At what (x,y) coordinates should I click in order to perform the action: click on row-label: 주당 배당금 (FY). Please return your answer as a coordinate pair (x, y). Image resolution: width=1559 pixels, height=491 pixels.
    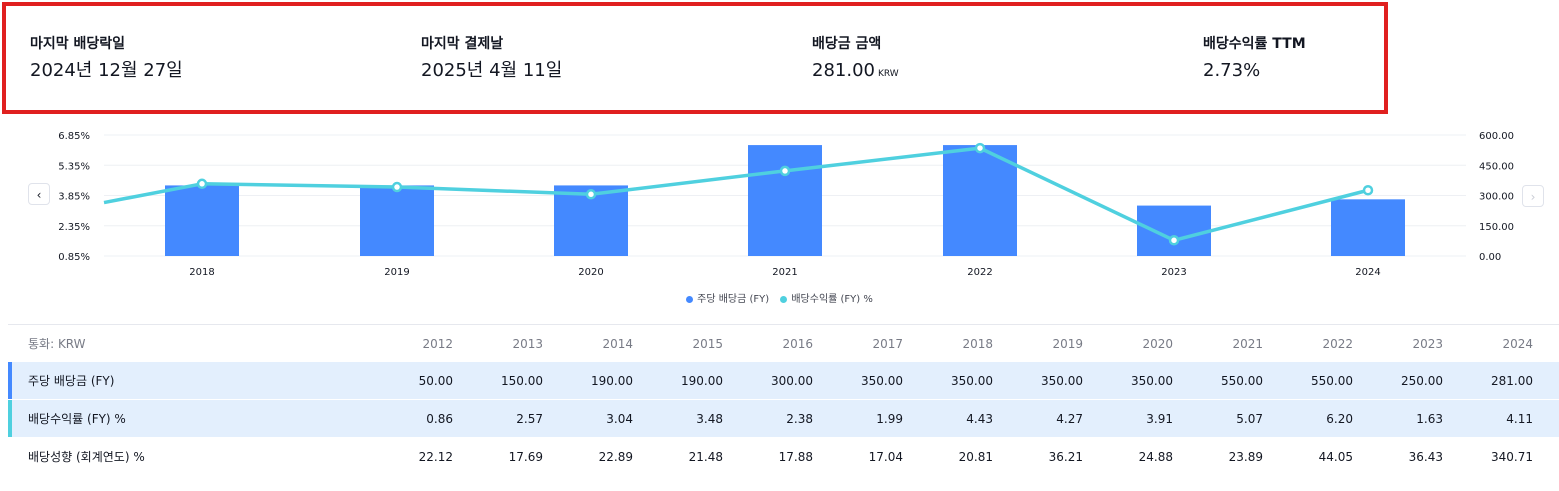
    Looking at the image, I should click on (71, 381).